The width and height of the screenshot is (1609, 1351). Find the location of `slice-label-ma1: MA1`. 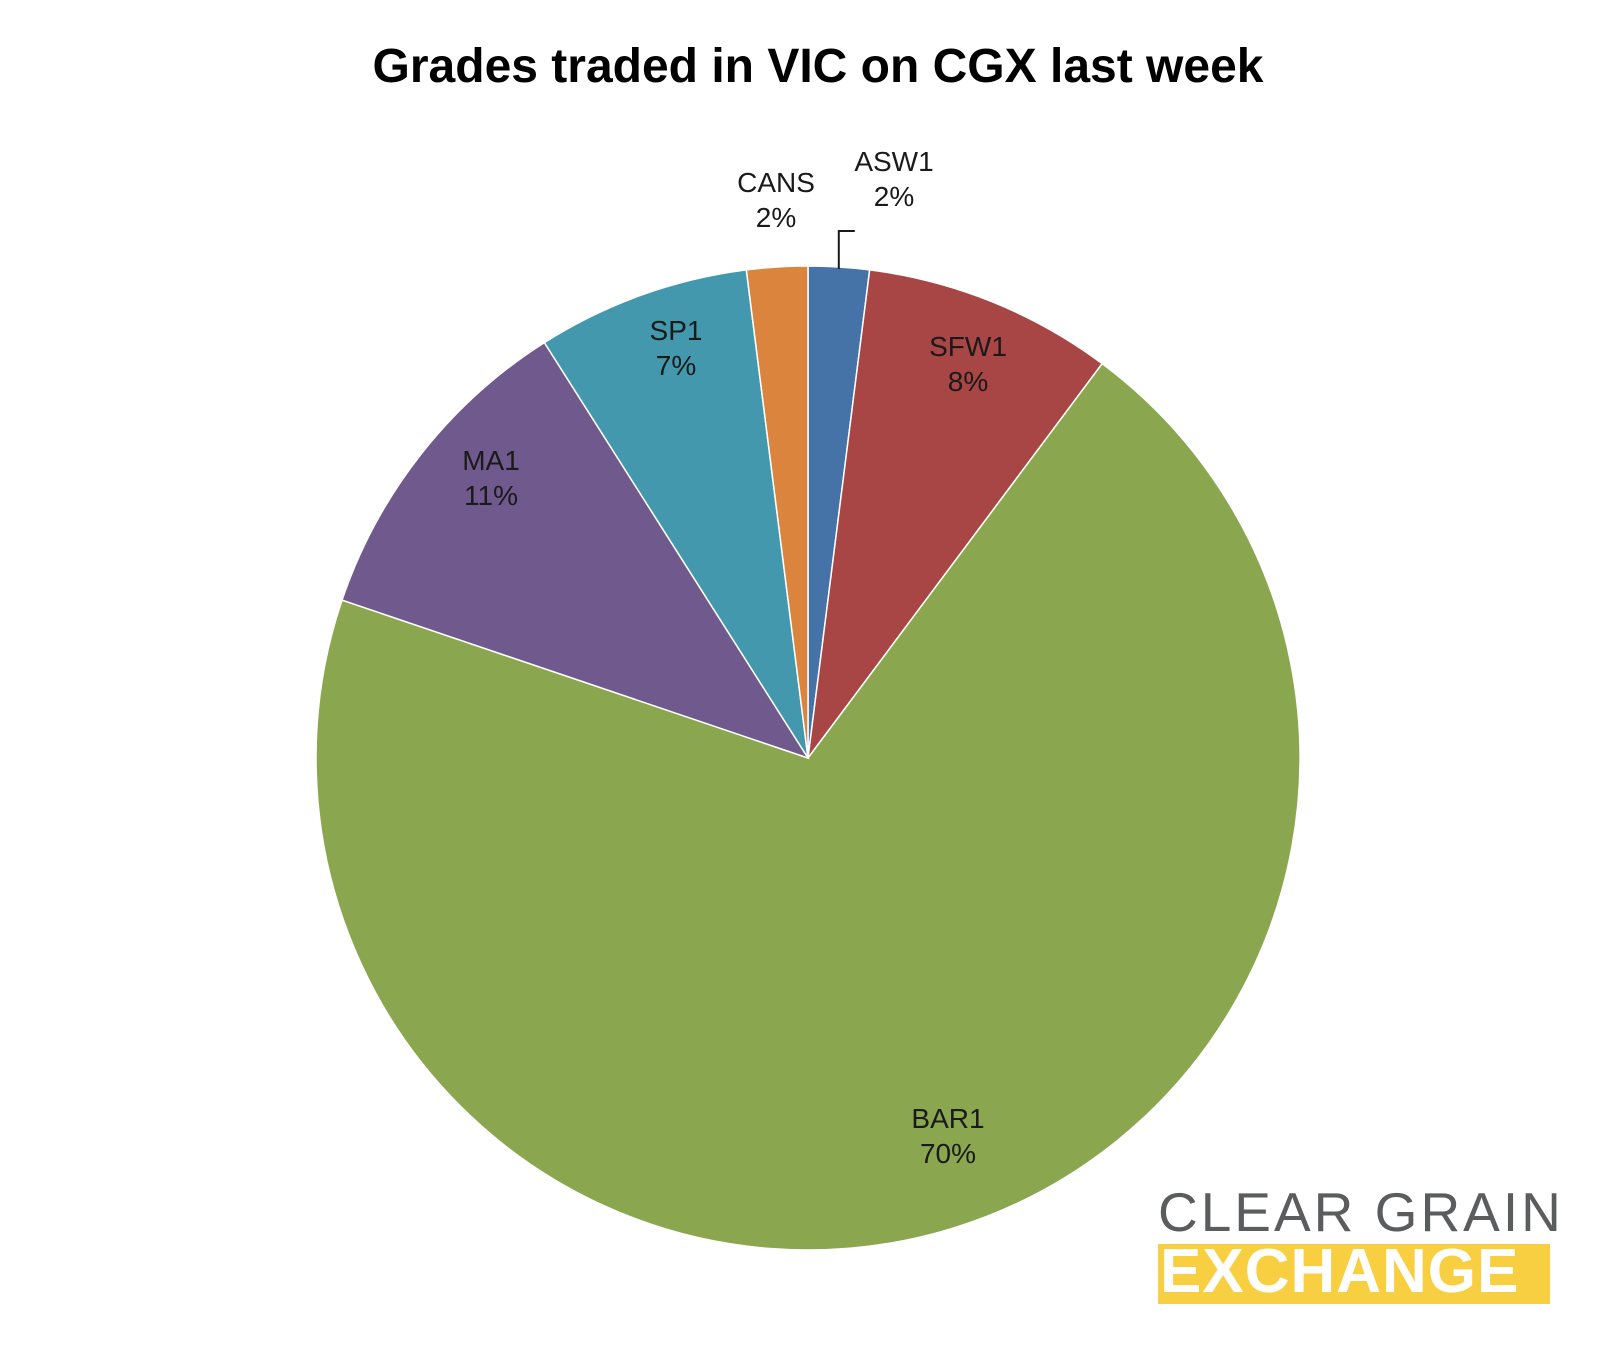

slice-label-ma1: MA1 is located at coordinates (491, 460).